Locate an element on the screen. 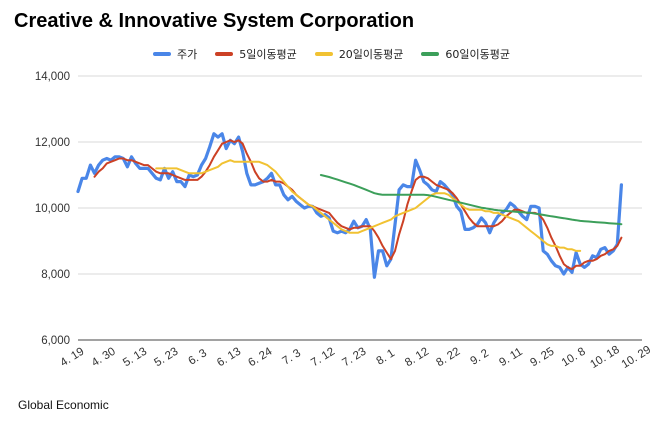 Image resolution: width=663 pixels, height=428 pixels. y-tick-label: 14,000 is located at coordinates (52, 77).